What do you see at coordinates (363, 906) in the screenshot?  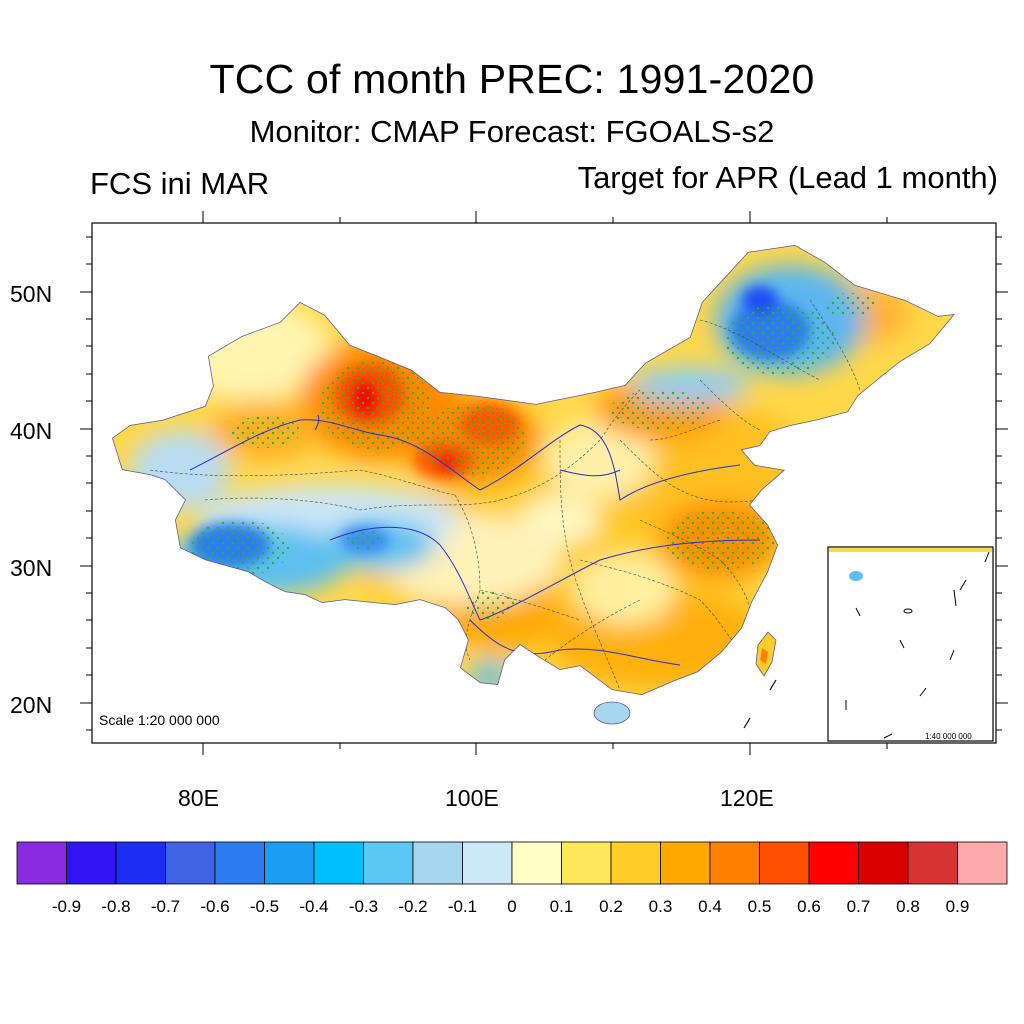 I see `colorbar-tick-label: -0.3` at bounding box center [363, 906].